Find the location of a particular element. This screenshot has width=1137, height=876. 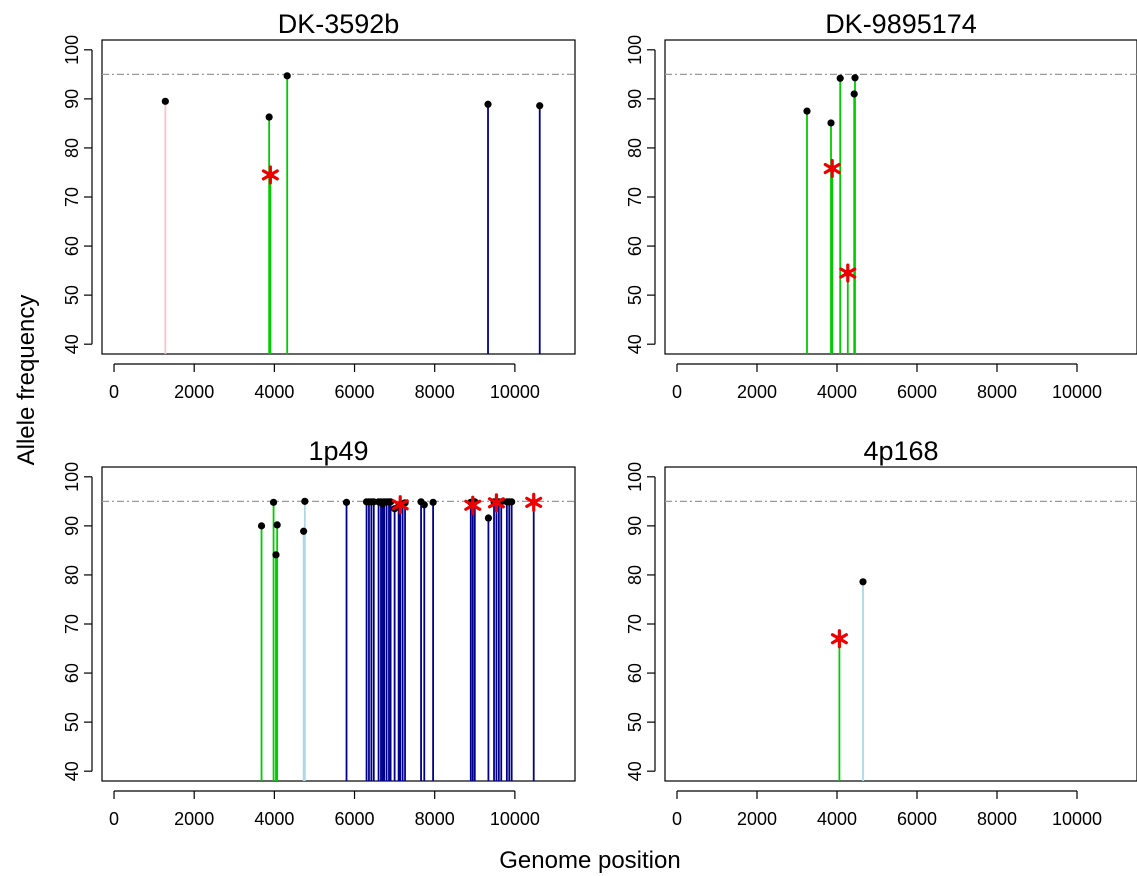

panel-title: 1p49 is located at coordinates (338, 451).